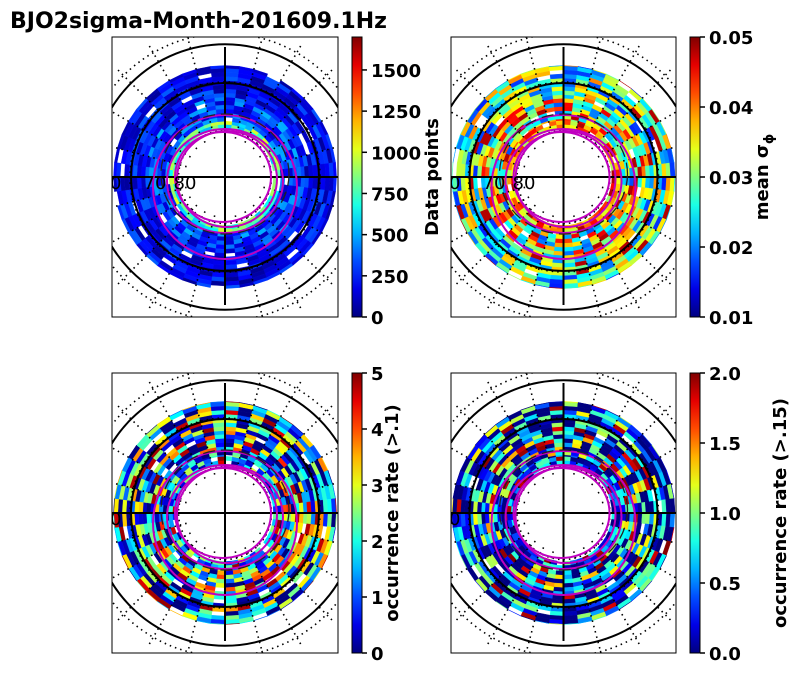  Describe the element at coordinates (390, 277) in the screenshot. I see `colorbar-tick-label: 250` at that location.